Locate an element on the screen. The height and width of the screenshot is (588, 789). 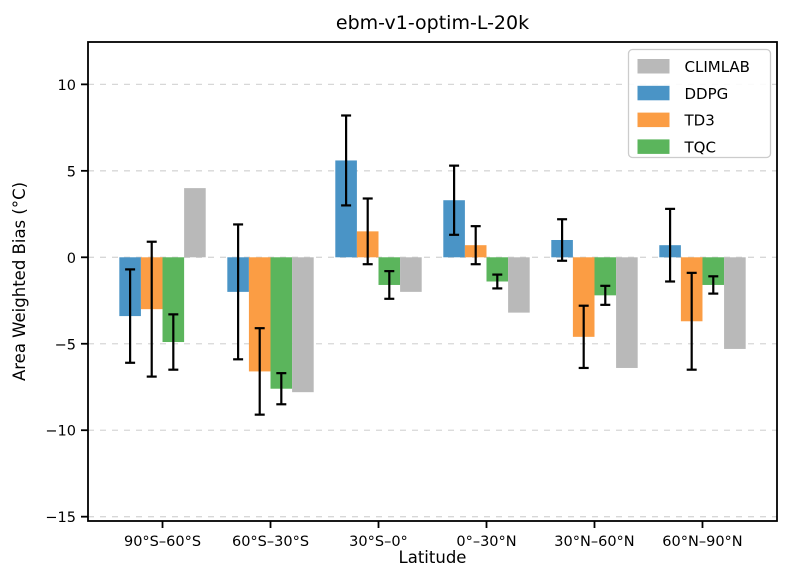
y-tick-label-3: −5 is located at coordinates (65, 345).